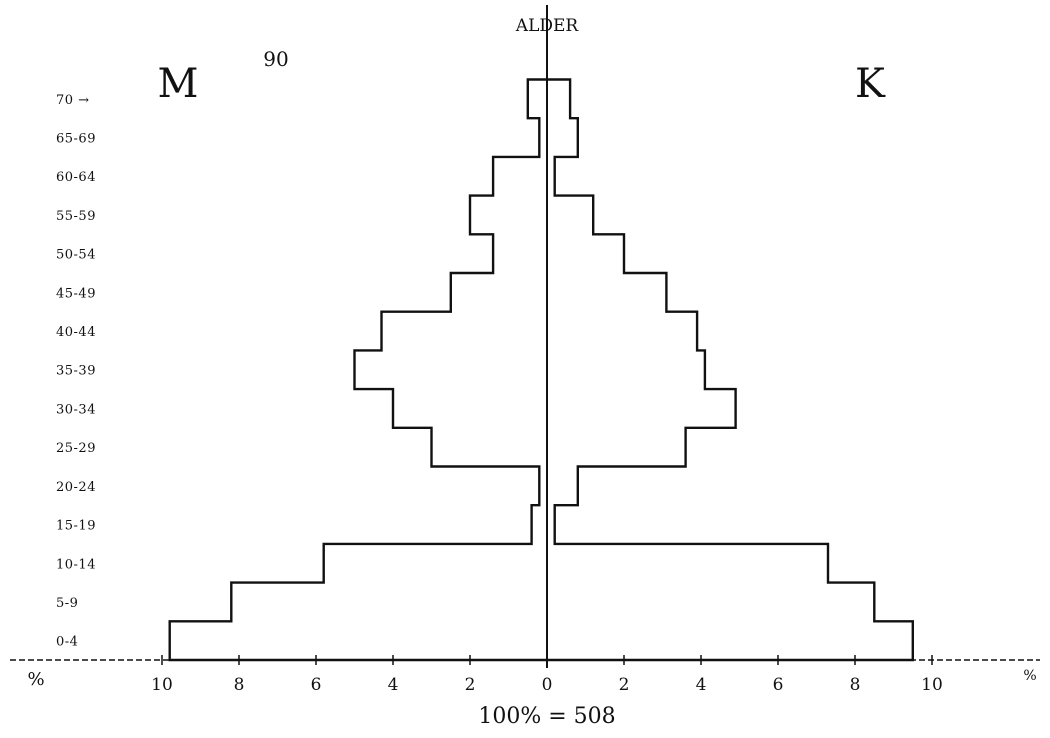 This screenshot has height=738, width=1050. I want to click on vertical-axis-title: ALDER, so click(547, 26).